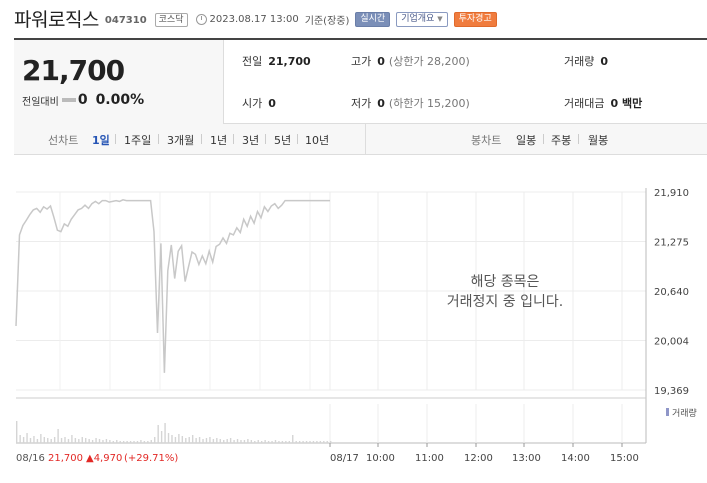  I want to click on open-cell: 시가 0, so click(259, 103).